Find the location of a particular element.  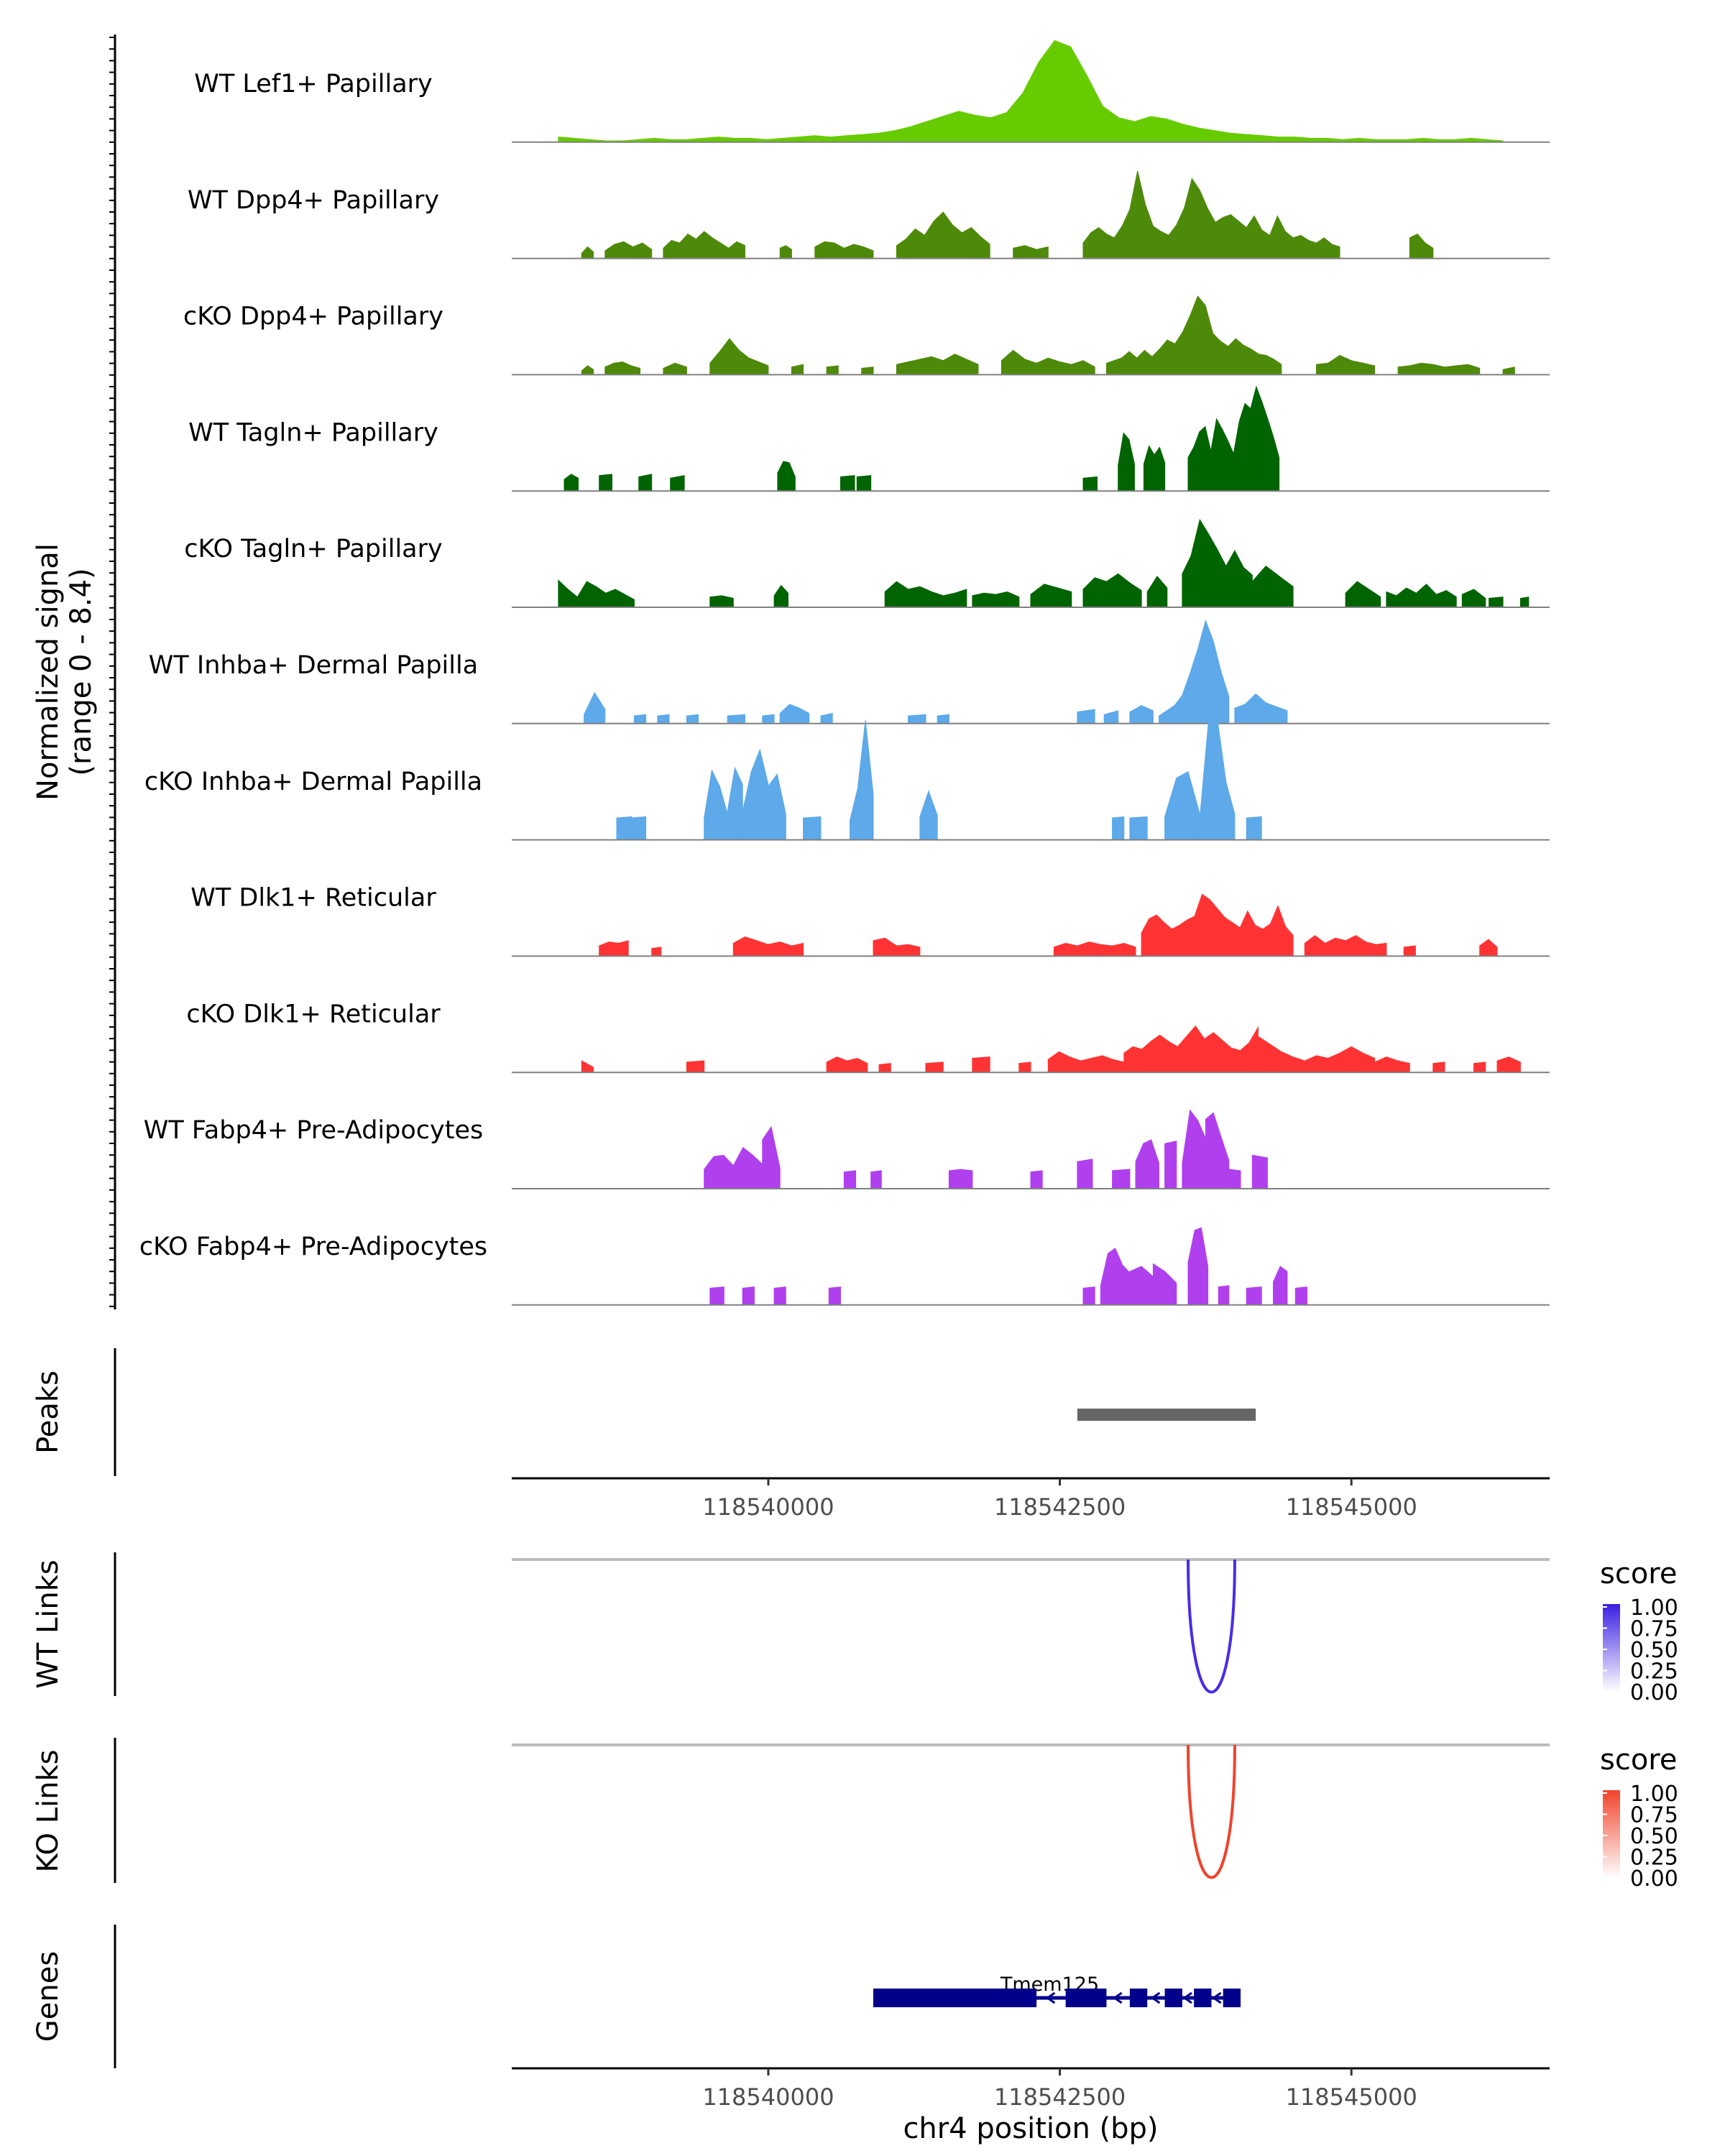

track-wt-tagln-papillary: WT Tagln+ Papillary is located at coordinates (869, 439).